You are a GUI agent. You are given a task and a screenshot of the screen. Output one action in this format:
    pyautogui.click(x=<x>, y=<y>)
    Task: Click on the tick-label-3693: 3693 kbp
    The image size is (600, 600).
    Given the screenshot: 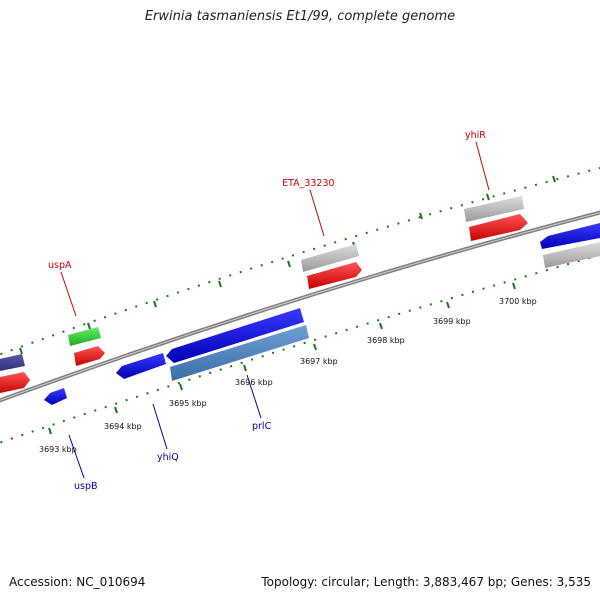 What is the action you would take?
    pyautogui.click(x=58, y=449)
    